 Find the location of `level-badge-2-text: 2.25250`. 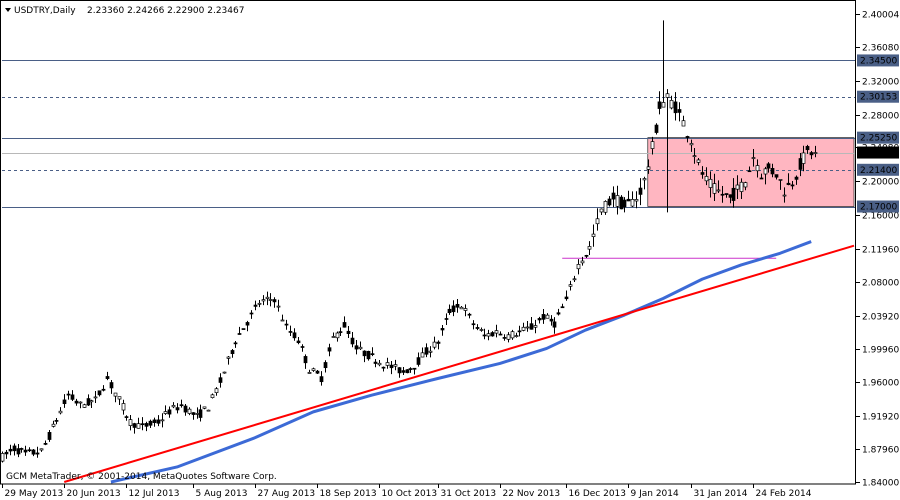

level-badge-2-text: 2.25250 is located at coordinates (878, 139).